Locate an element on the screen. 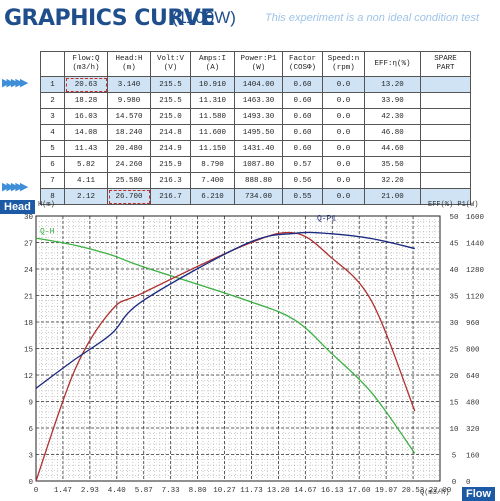 Image resolution: width=500 pixels, height=501 pixels. table-row: 7 4.11 25.580 216.3 7.400 888.80 0.56 0.0 32.20 is located at coordinates (255, 180).